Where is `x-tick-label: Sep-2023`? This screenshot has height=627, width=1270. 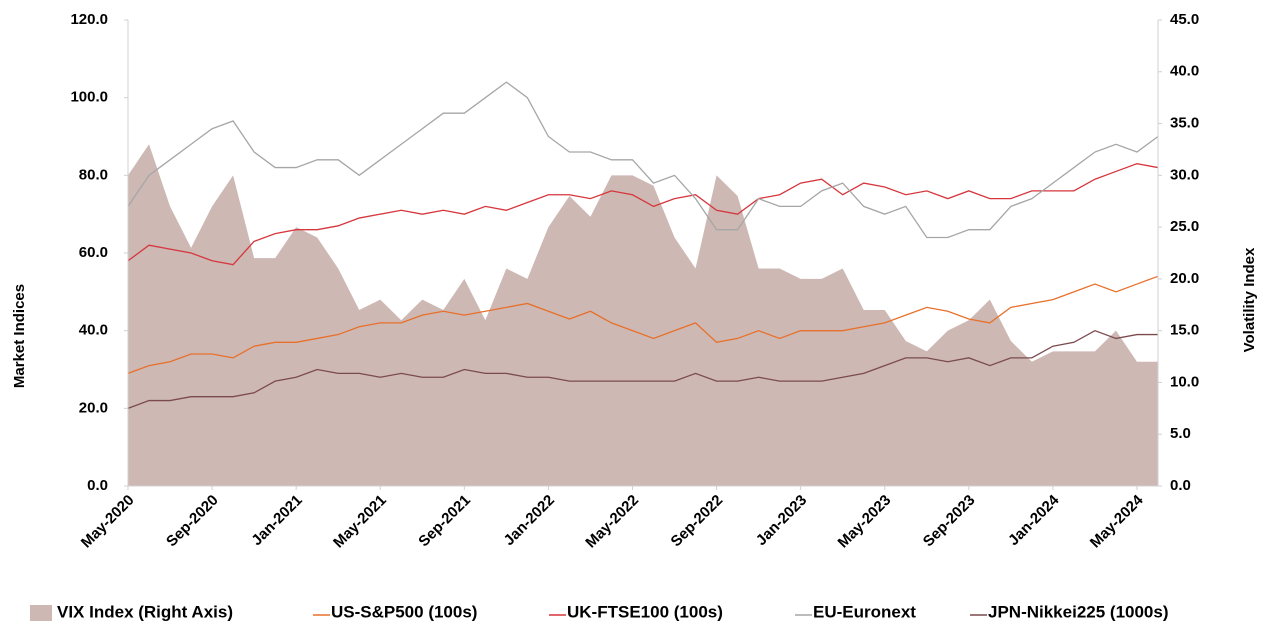
x-tick-label: Sep-2023 is located at coordinates (949, 521).